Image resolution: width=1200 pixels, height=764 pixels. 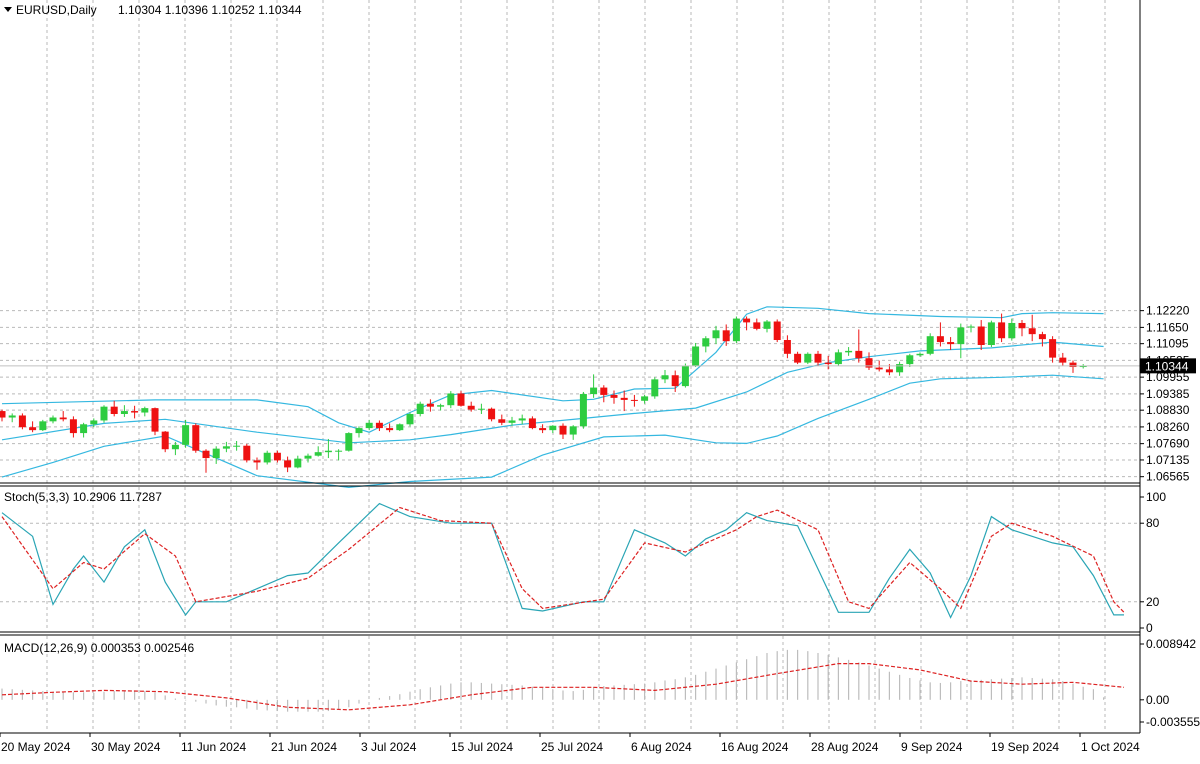 What do you see at coordinates (1168, 394) in the screenshot?
I see `price-tick-label: 1.09385` at bounding box center [1168, 394].